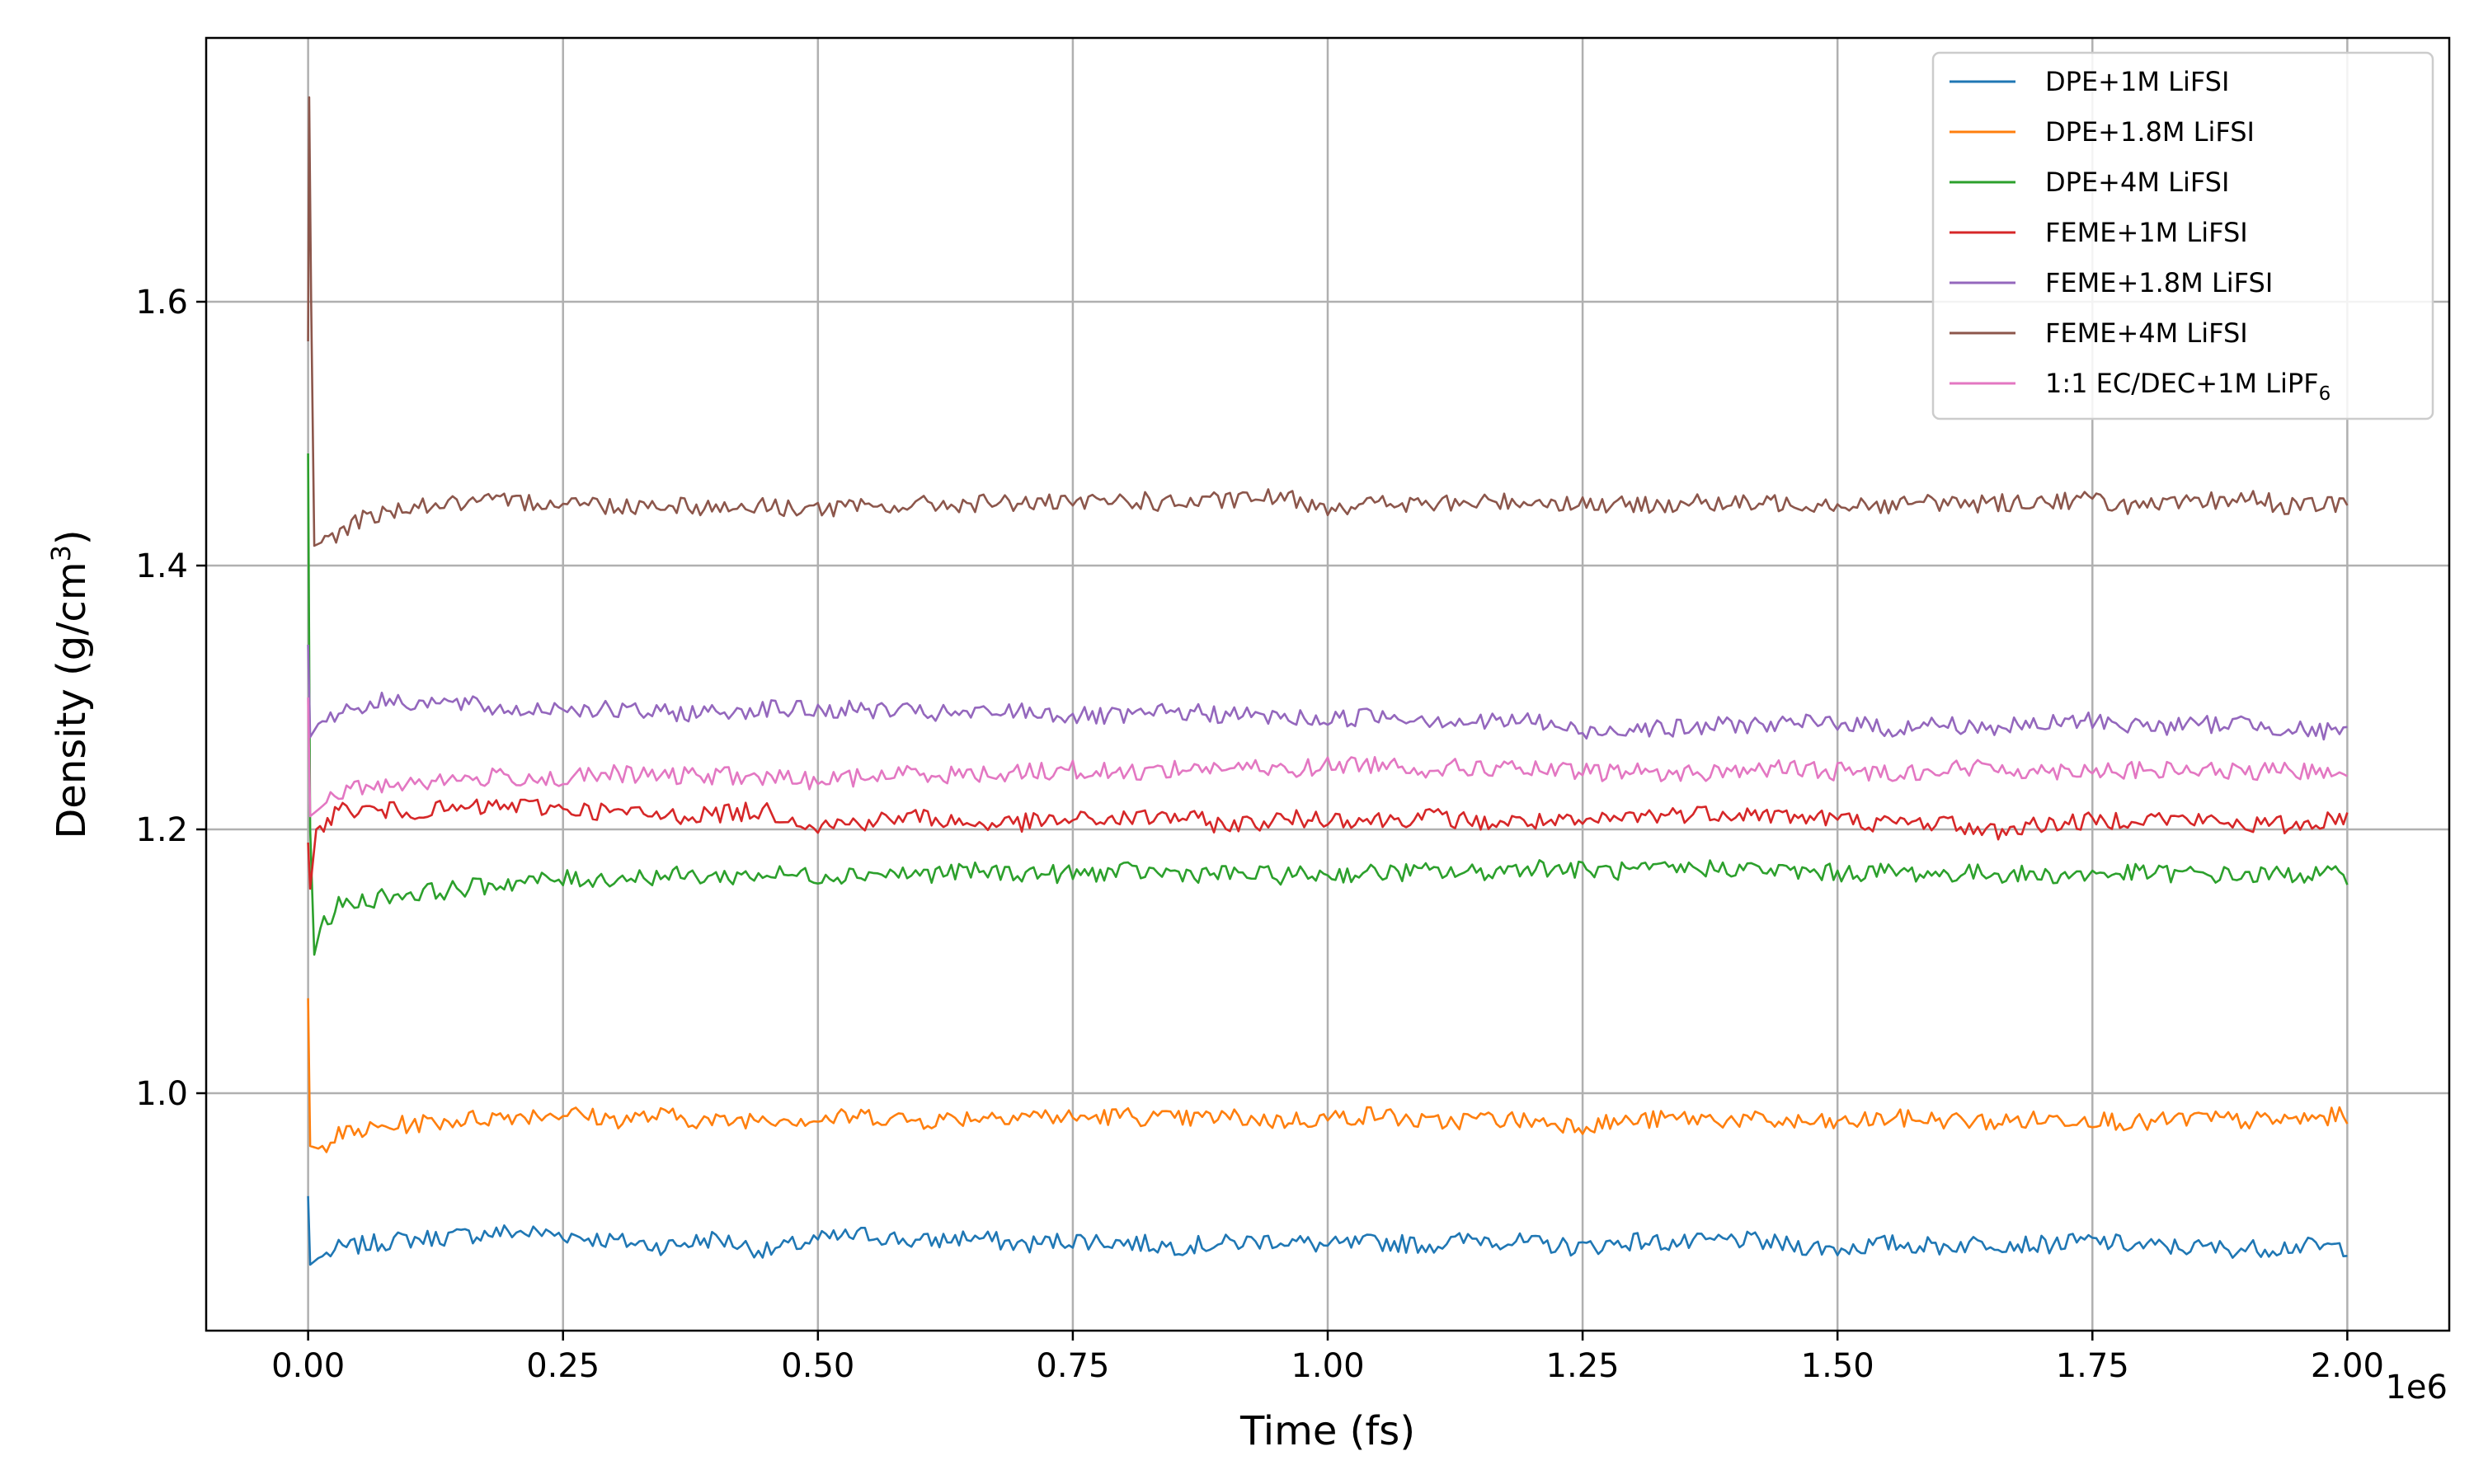 The width and height of the screenshot is (2474, 1484). I want to click on x-tick-label: 0.00, so click(308, 1366).